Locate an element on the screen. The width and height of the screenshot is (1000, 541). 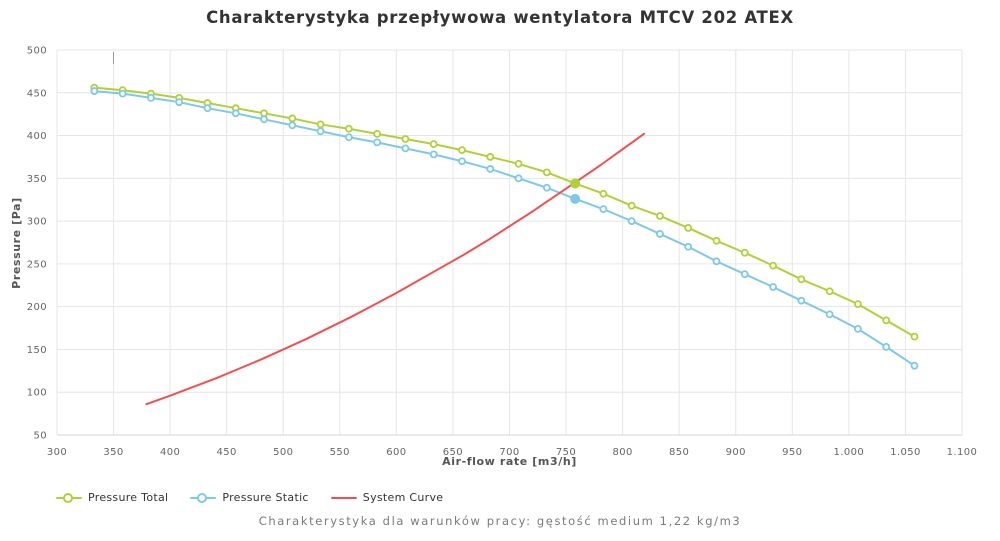
x-tick-label: 1.000 is located at coordinates (849, 452).